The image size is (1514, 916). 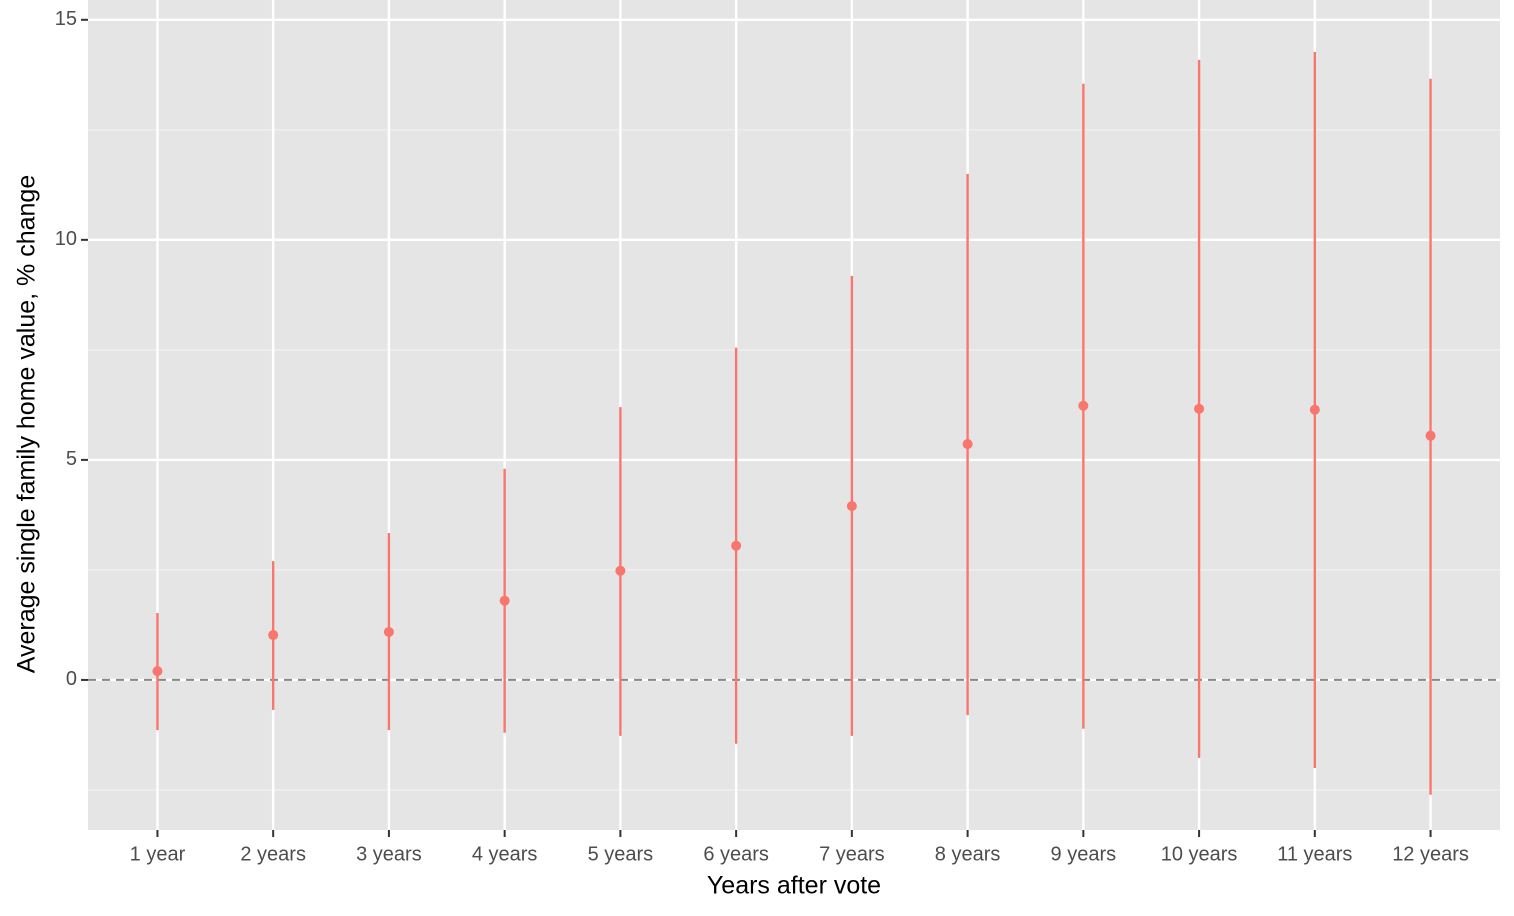 What do you see at coordinates (66, 239) in the screenshot?
I see `y-tick-label: 10` at bounding box center [66, 239].